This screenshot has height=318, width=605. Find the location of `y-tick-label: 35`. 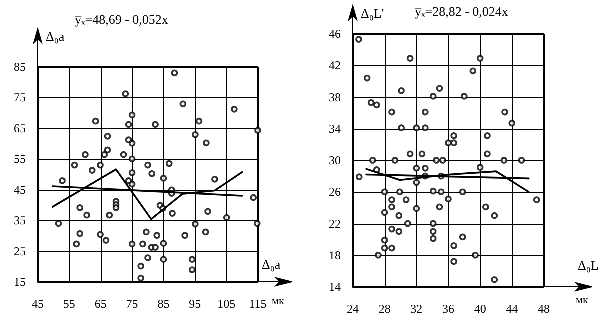

y-tick-label: 35 is located at coordinates (20, 221).